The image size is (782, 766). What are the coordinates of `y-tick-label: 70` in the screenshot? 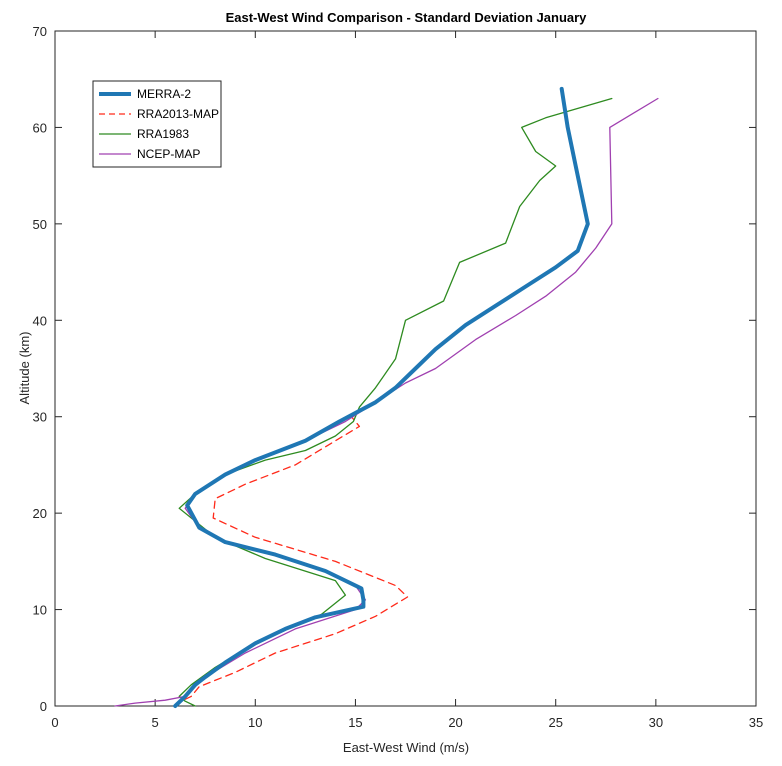 It's located at (40, 31).